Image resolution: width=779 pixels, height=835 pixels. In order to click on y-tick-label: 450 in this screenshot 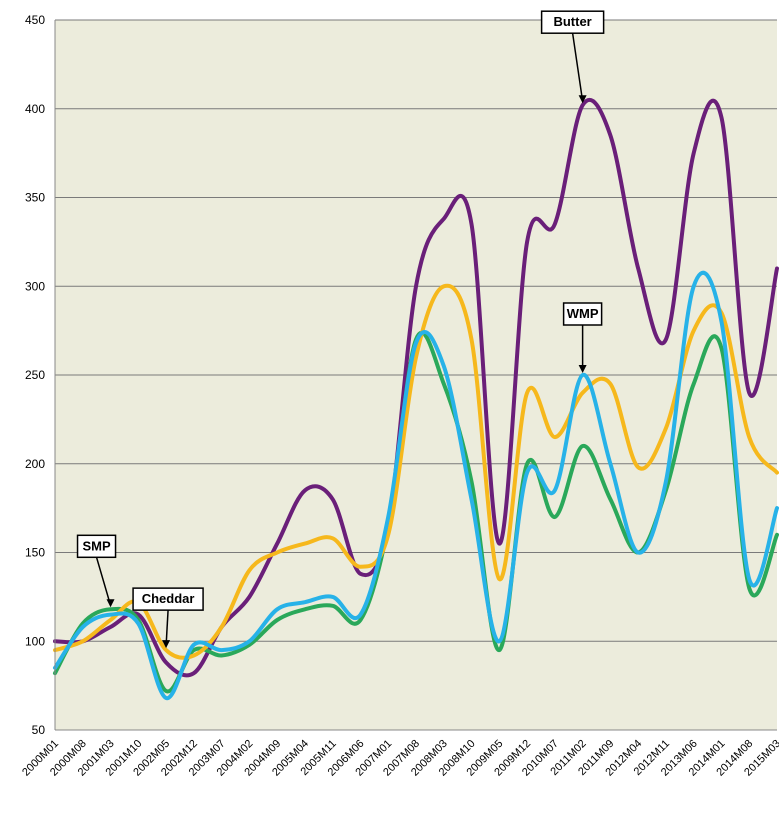, I will do `click(35, 20)`.